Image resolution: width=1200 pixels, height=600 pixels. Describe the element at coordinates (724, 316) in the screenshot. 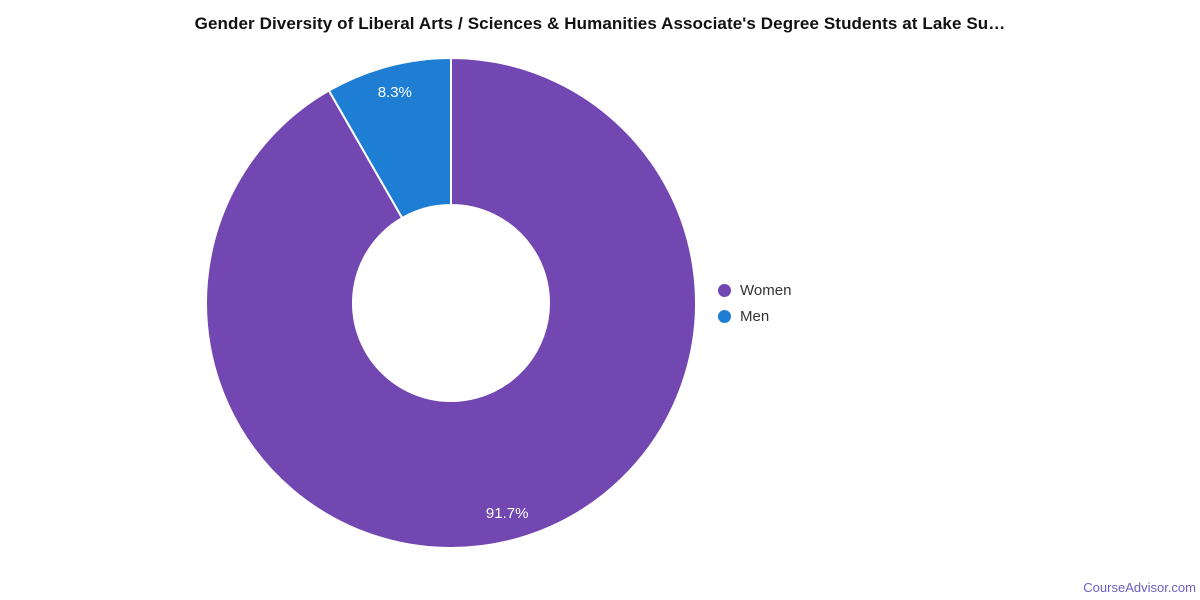

I see `legend-marker-men-icon` at that location.